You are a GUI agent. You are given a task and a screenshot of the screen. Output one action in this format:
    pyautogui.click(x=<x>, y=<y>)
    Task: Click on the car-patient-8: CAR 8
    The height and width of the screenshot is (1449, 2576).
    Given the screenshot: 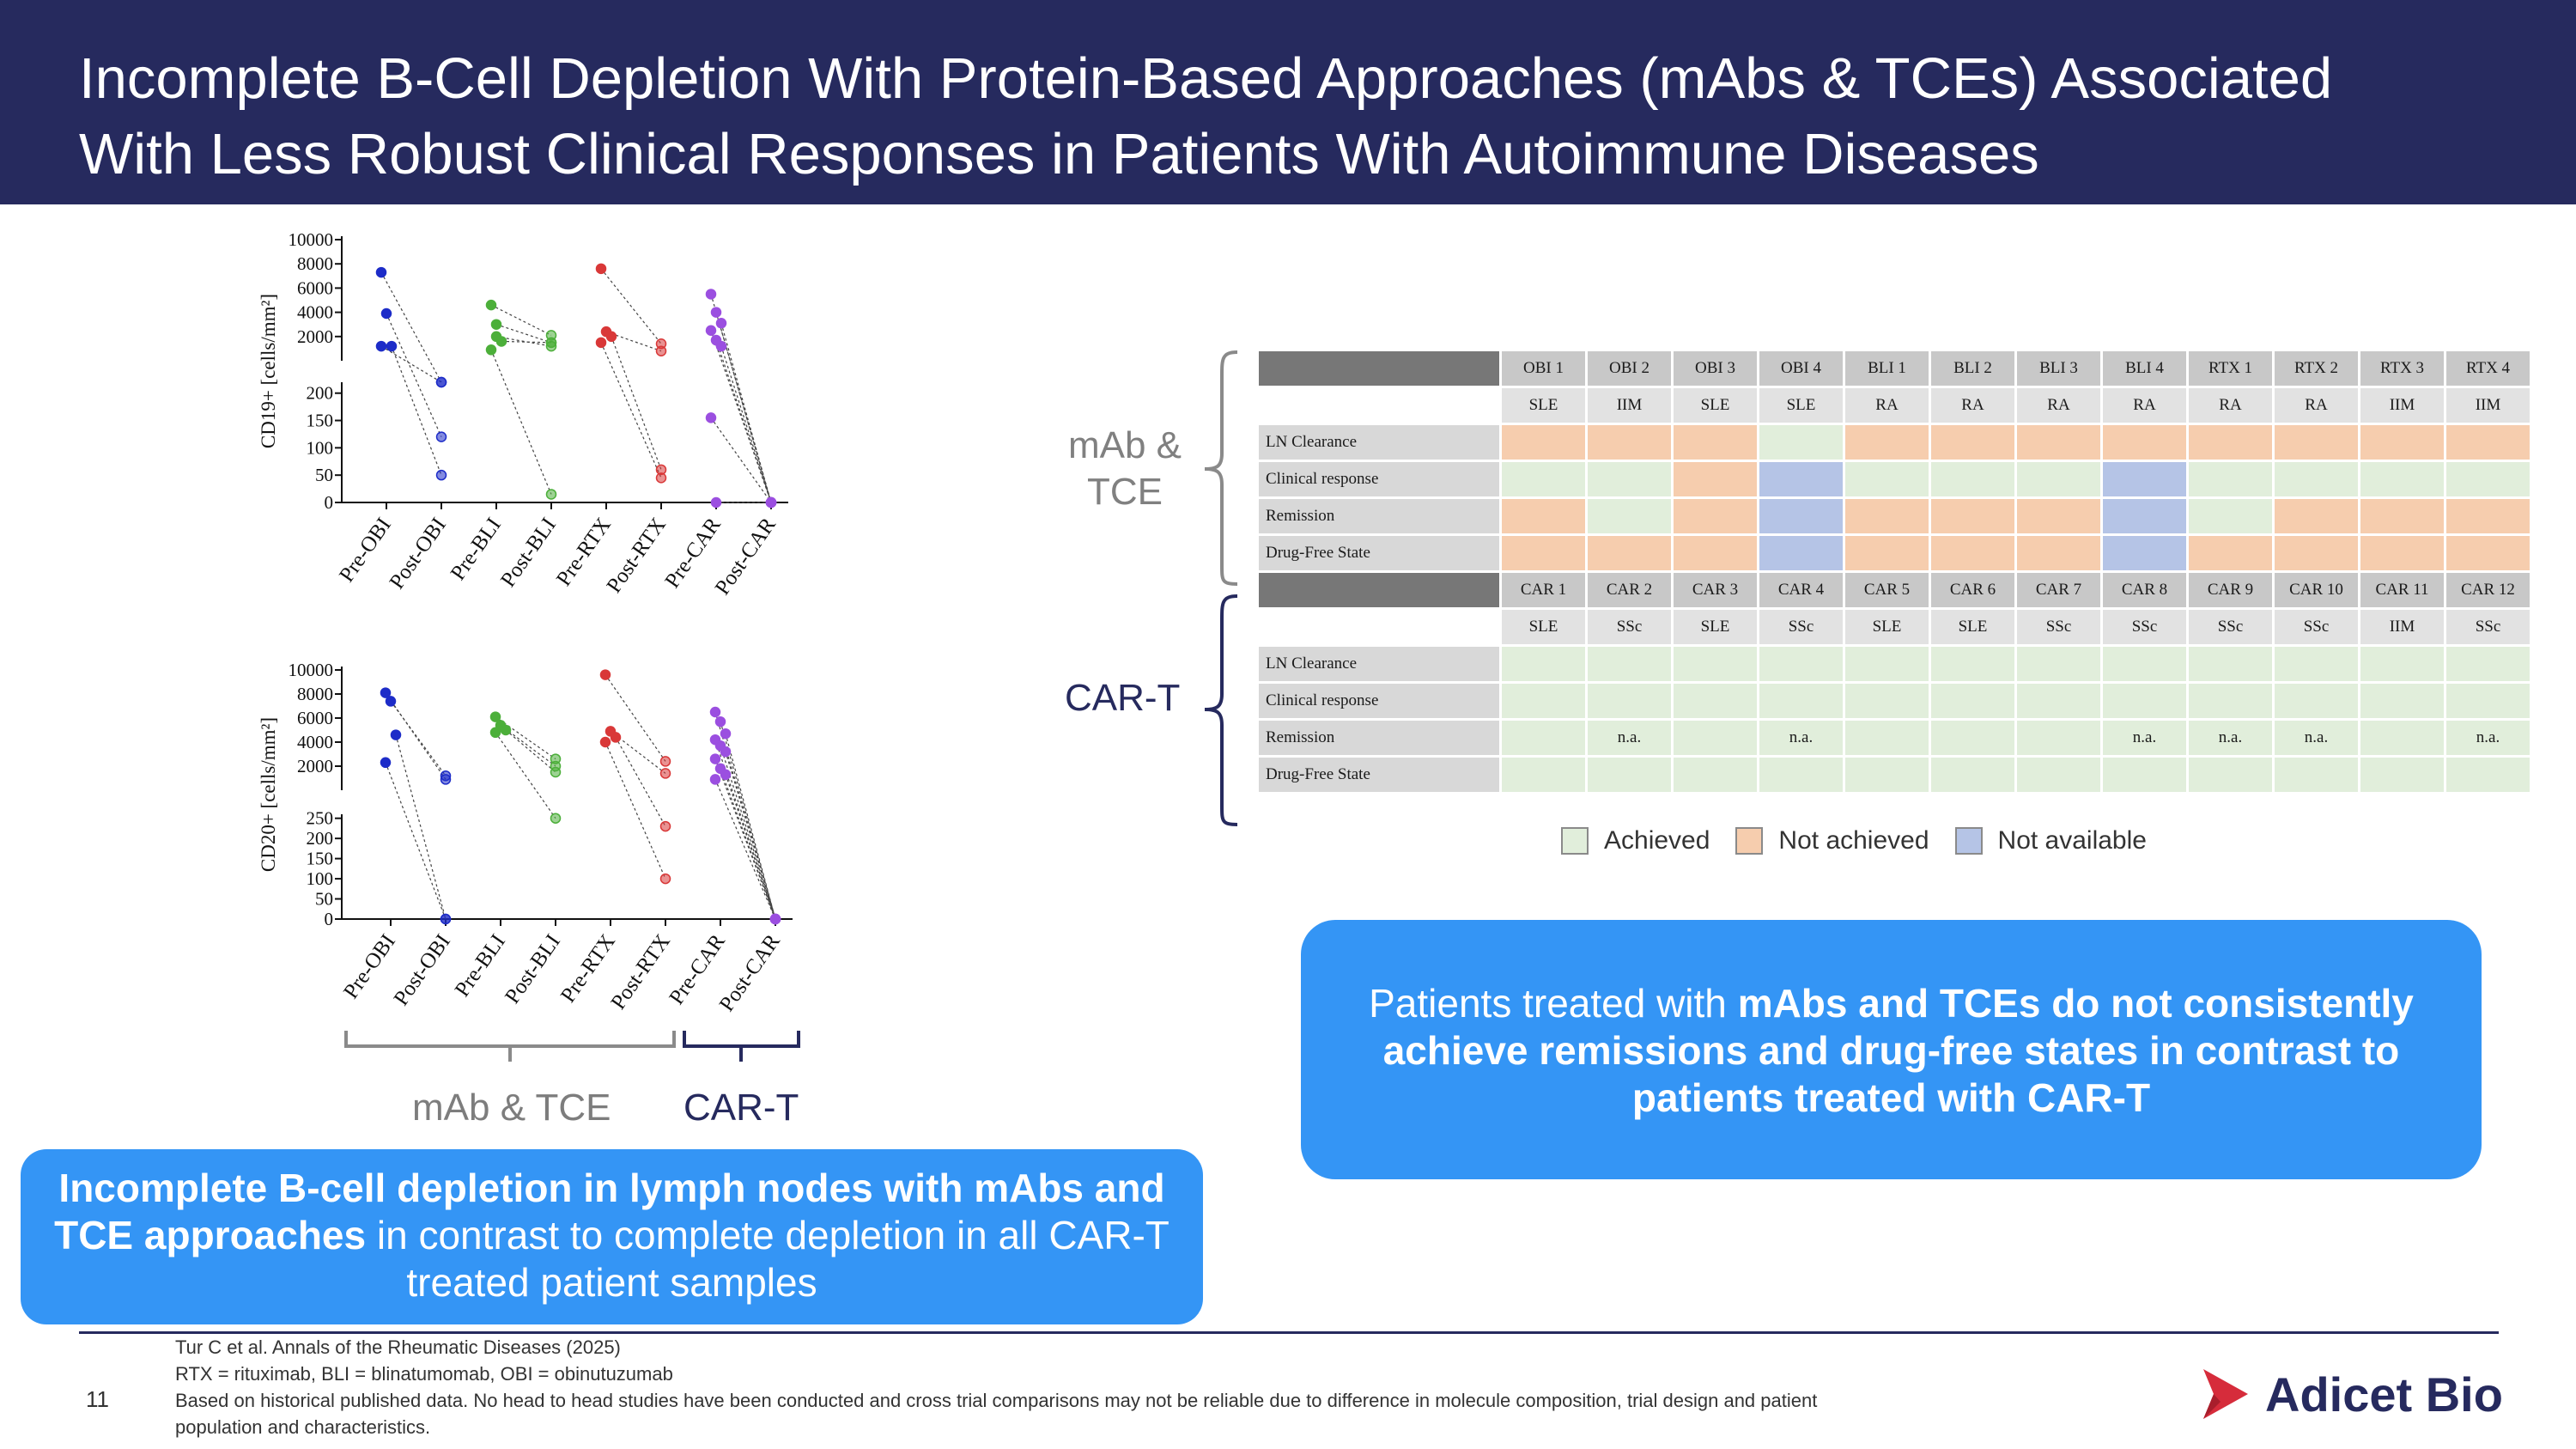 What is the action you would take?
    pyautogui.click(x=2144, y=590)
    